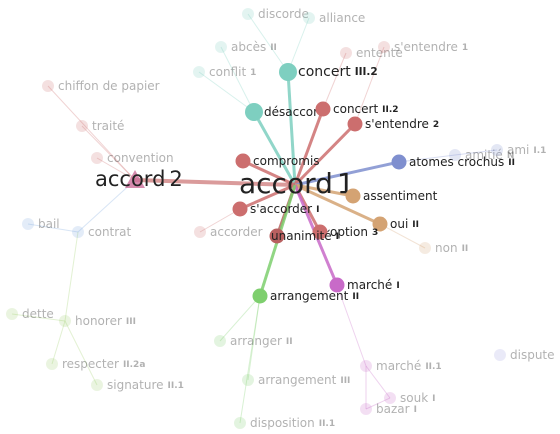 Image resolution: width=560 pixels, height=434 pixels. I want to click on label-word: respecter, so click(90, 364).